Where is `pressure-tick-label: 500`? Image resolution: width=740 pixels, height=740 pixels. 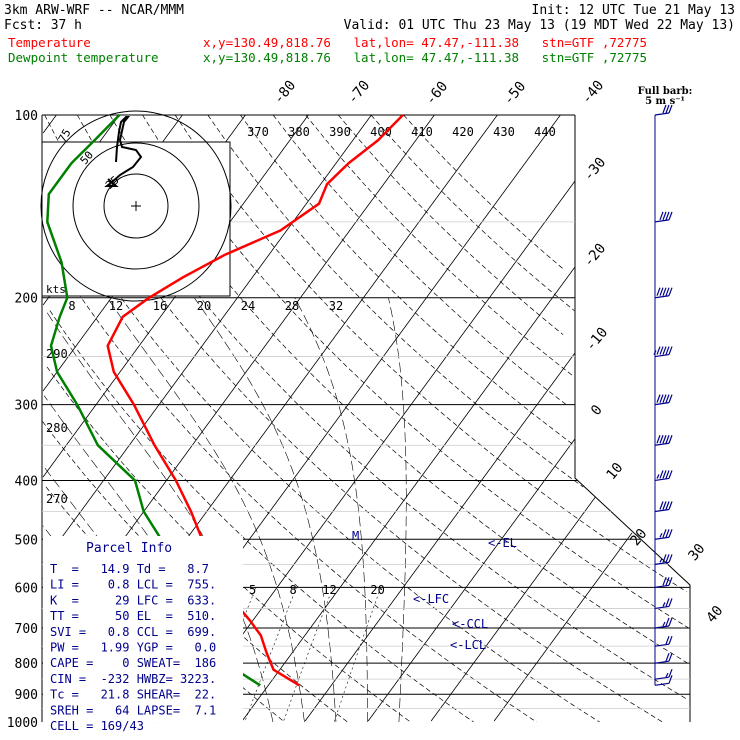
pressure-tick-label: 500 is located at coordinates (26, 540).